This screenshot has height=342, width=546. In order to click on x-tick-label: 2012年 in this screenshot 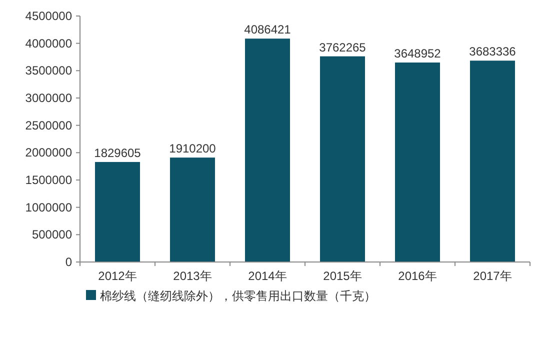, I will do `click(117, 276)`.